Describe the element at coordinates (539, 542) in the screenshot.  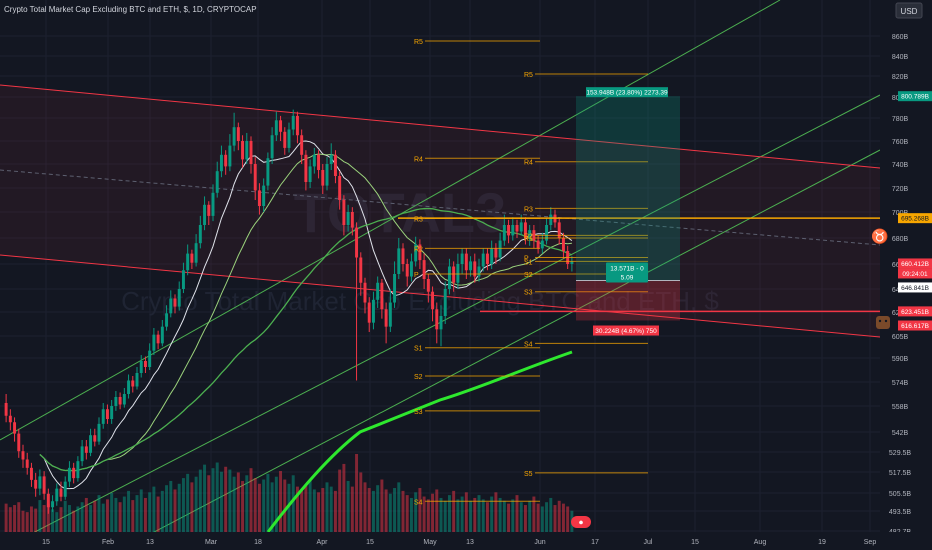
I see `time-axis-label: Jun` at that location.